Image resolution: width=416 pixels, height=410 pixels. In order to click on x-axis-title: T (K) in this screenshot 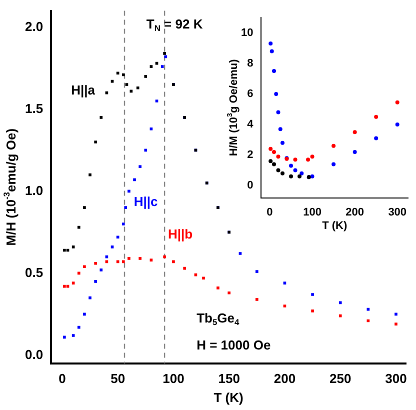, I will do `click(229, 397)`.